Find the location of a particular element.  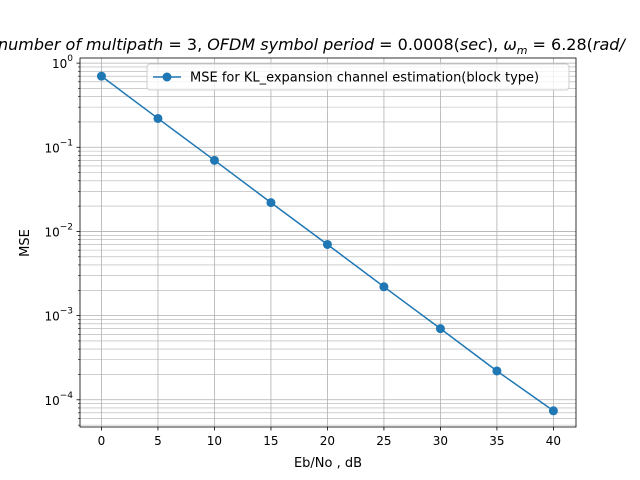

x-tick-label: 40 is located at coordinates (553, 441).